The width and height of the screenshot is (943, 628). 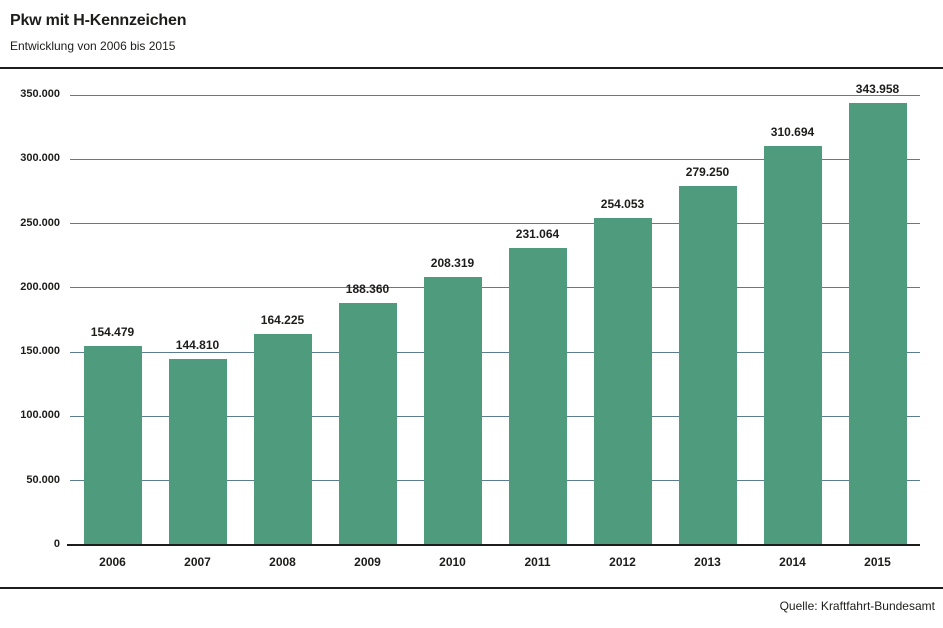 What do you see at coordinates (40, 286) in the screenshot?
I see `y-tick-label: 200.000` at bounding box center [40, 286].